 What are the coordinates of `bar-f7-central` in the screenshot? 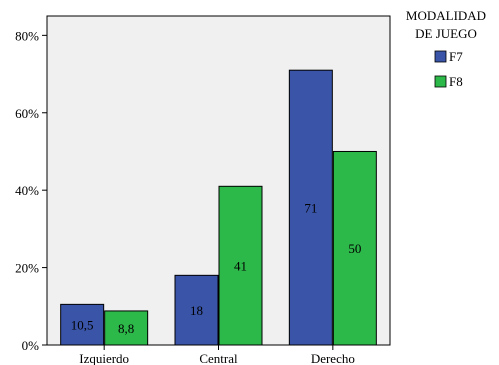 It's located at (196, 310).